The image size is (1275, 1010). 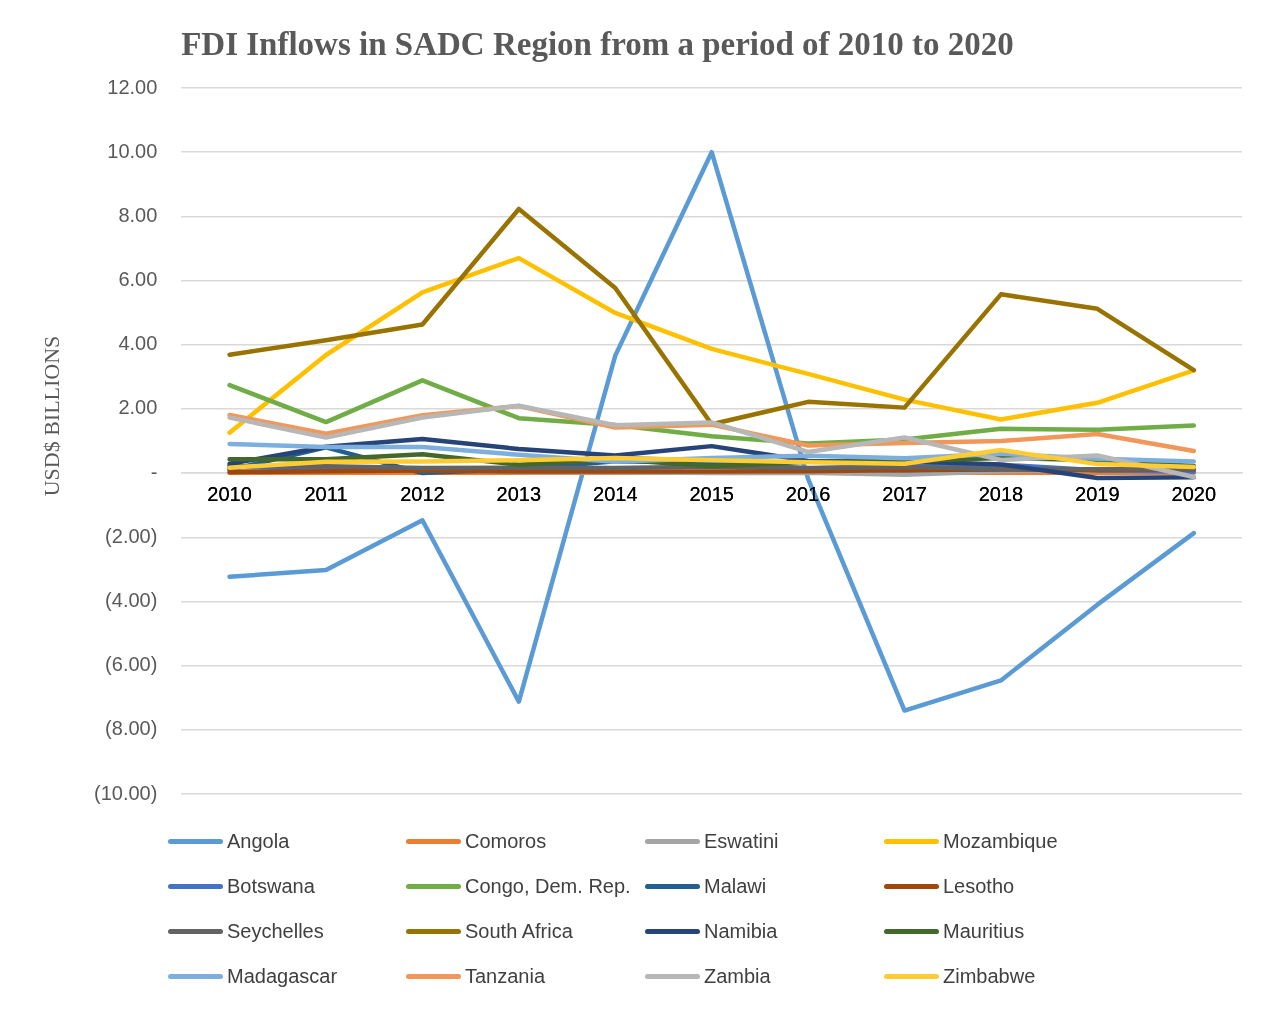 What do you see at coordinates (1097, 493) in the screenshot?
I see `x-tick-label: 2019` at bounding box center [1097, 493].